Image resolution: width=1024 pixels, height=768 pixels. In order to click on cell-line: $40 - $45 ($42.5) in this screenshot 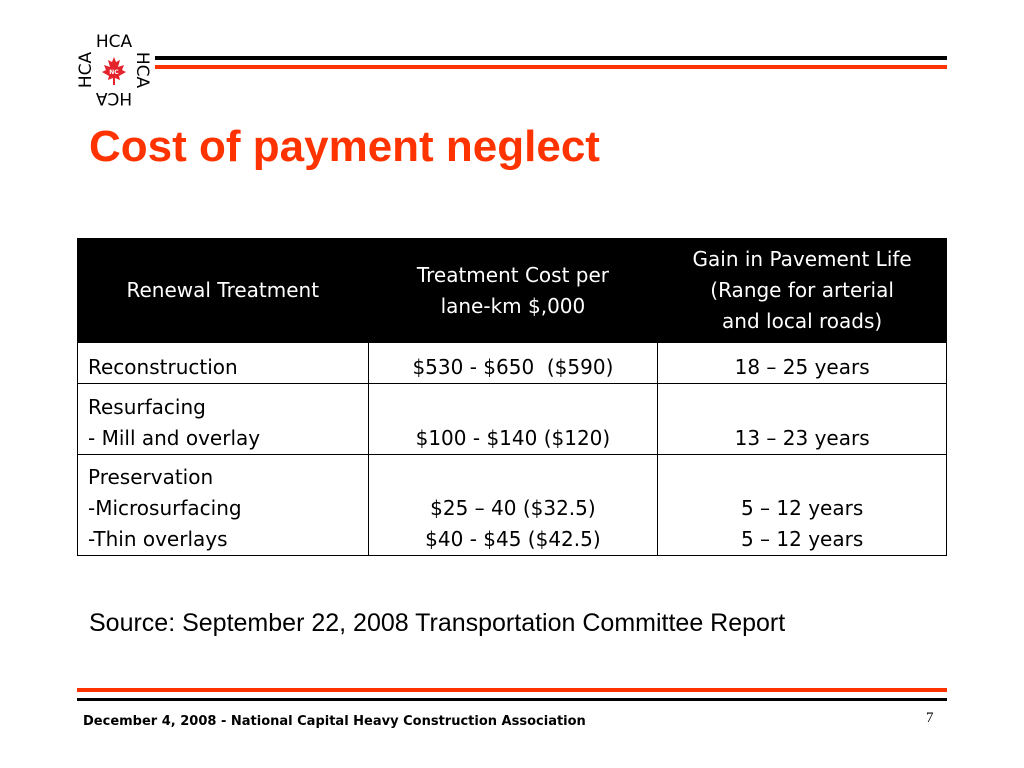, I will do `click(513, 539)`.